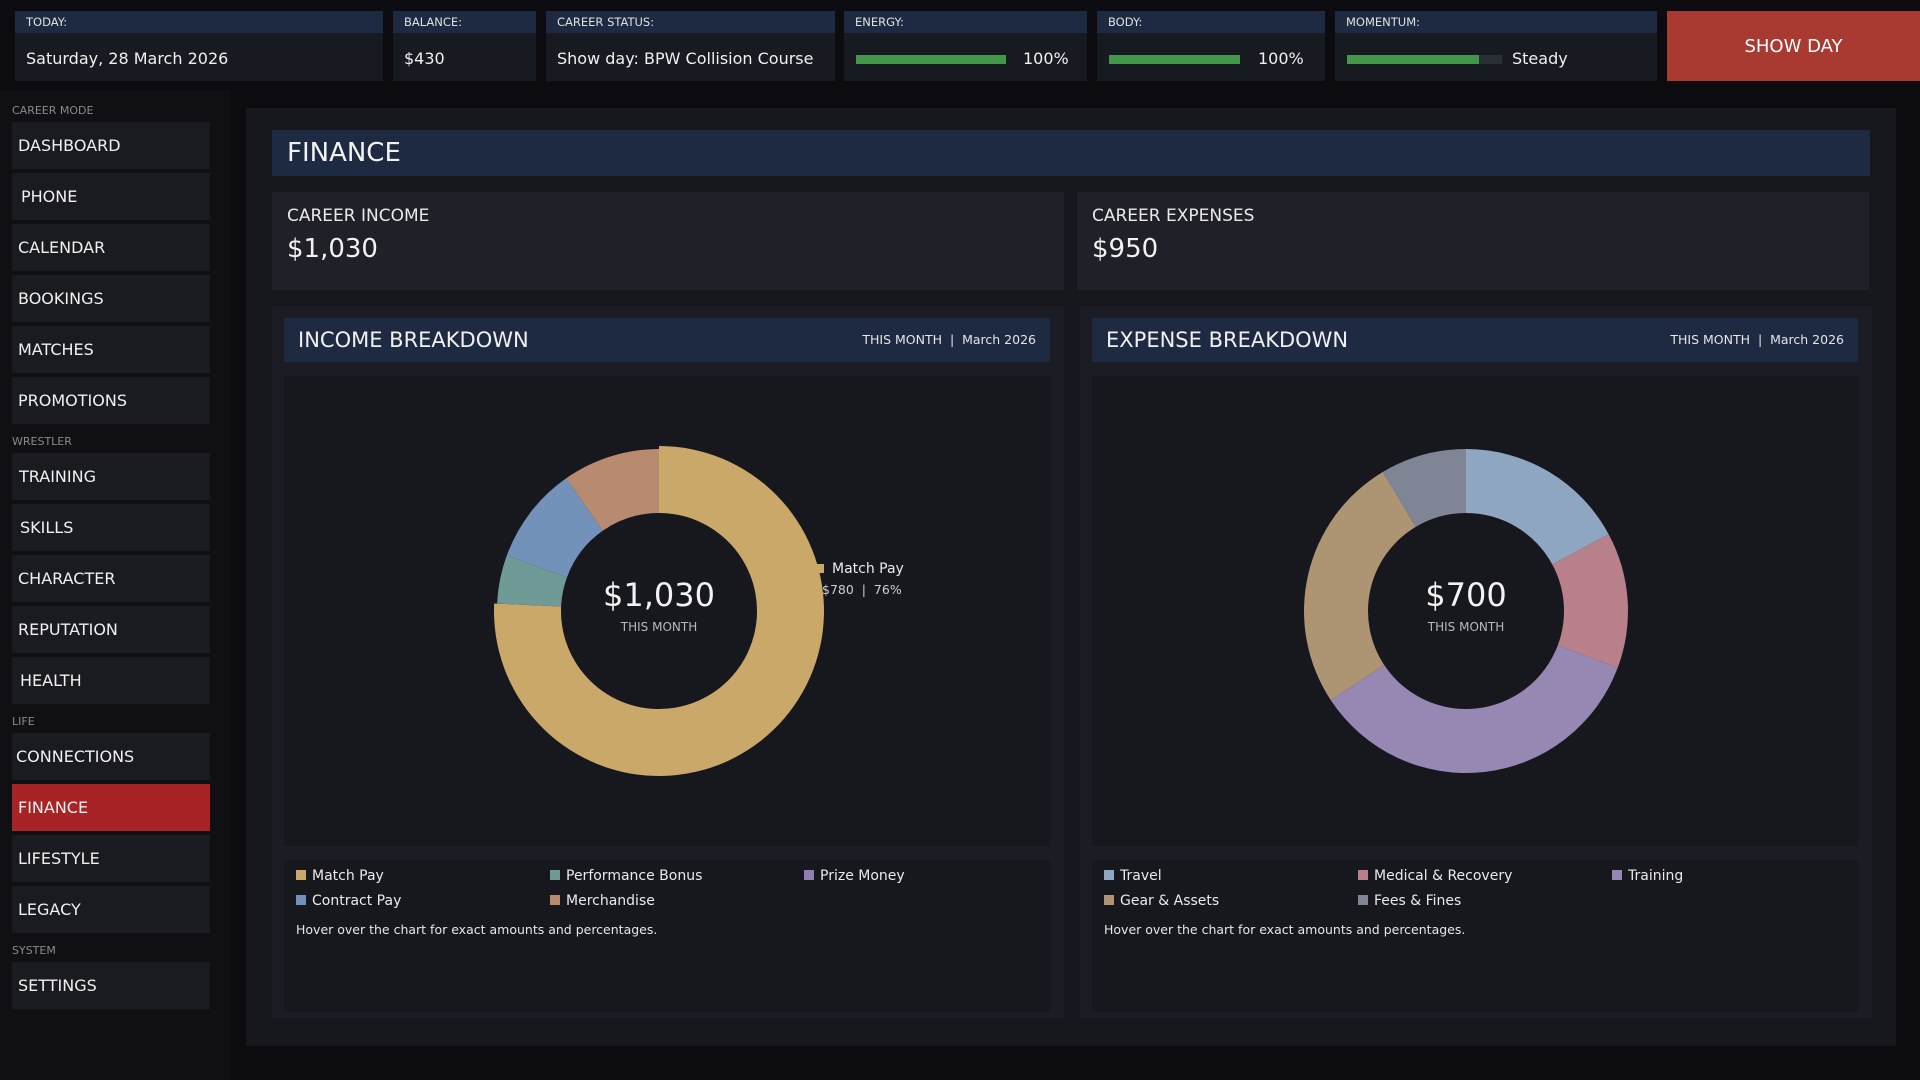 The width and height of the screenshot is (1920, 1080). I want to click on section-label-career-mode: CAREER MODE, so click(53, 110).